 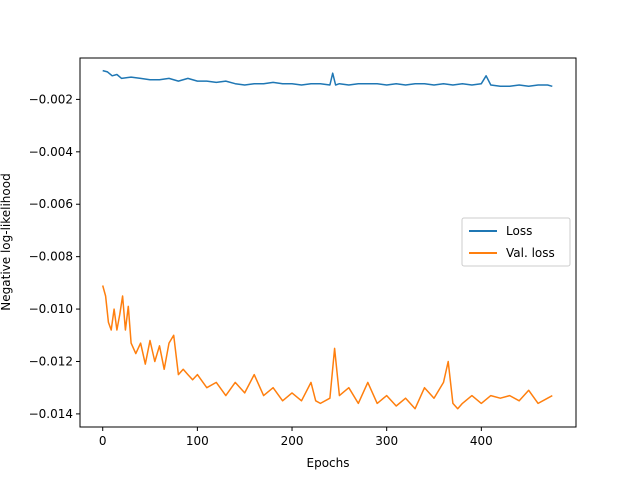 What do you see at coordinates (51, 309) in the screenshot?
I see `y-tick-label: −0.010` at bounding box center [51, 309].